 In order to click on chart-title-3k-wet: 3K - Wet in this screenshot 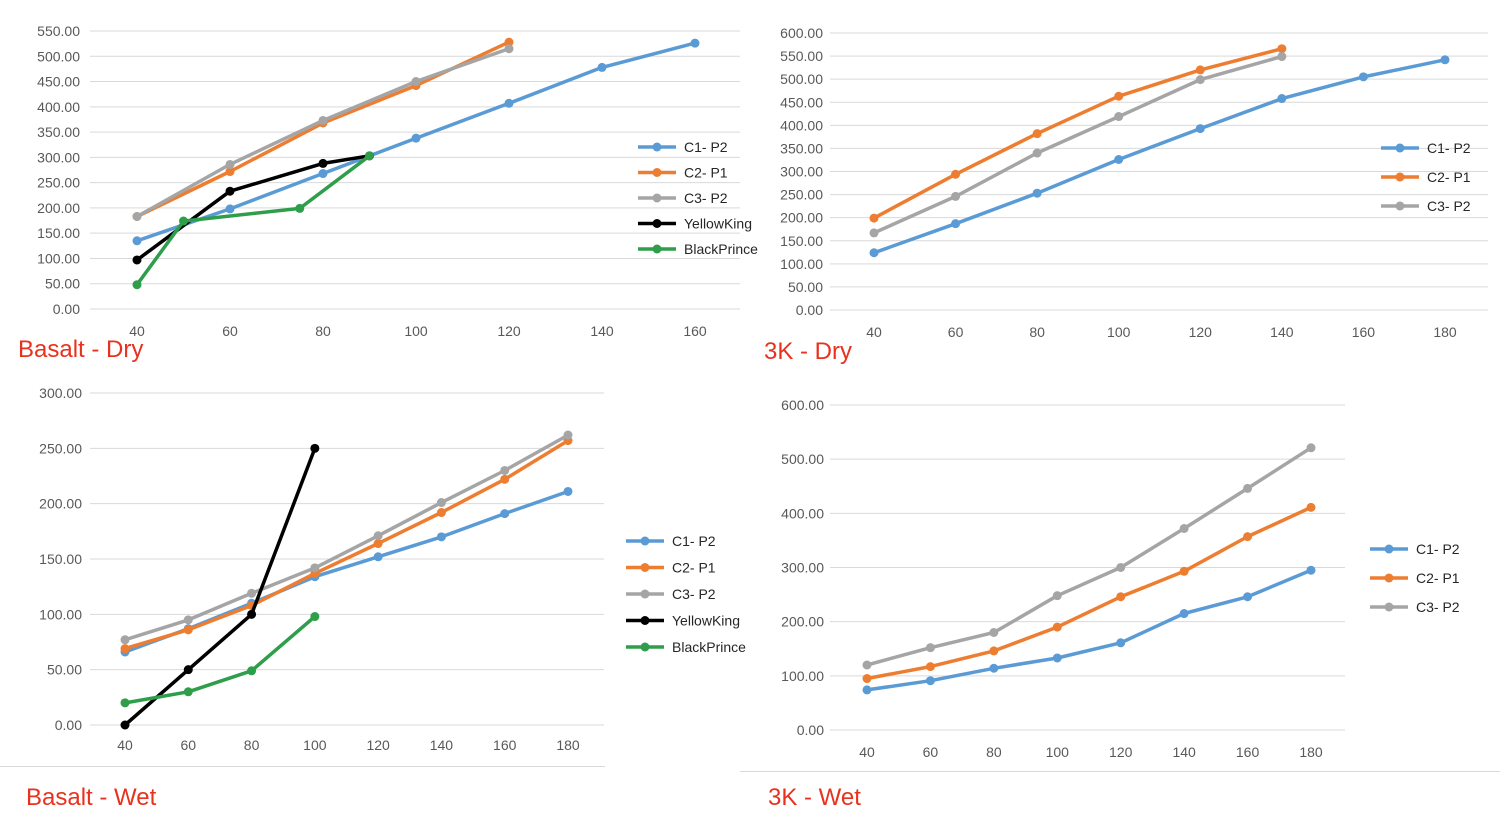, I will do `click(814, 797)`.